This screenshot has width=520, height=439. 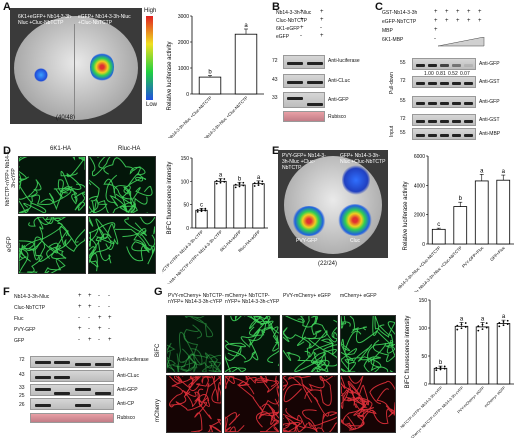 I want to click on f-mark-2-1: -, so click(x=89, y=318).